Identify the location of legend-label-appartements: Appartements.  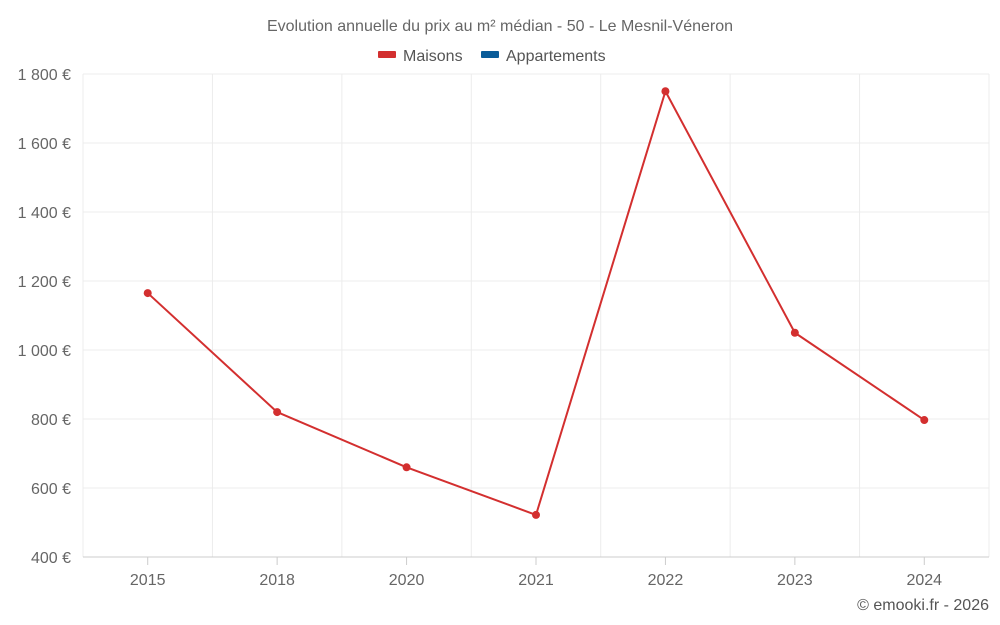
(556, 56).